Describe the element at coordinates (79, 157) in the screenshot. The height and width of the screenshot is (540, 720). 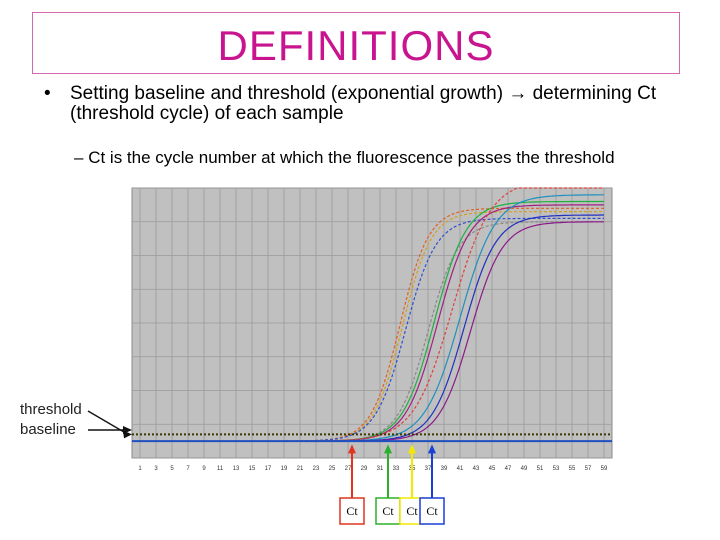
I see `sub-marker: –` at that location.